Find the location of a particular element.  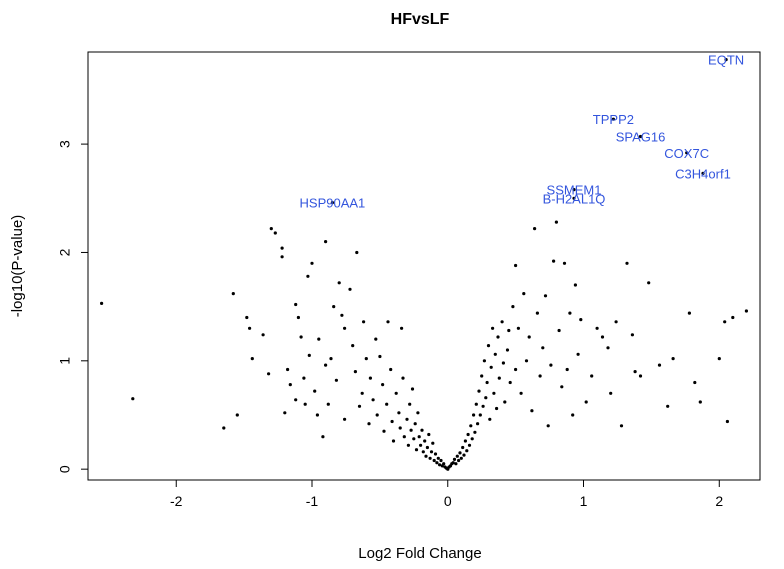

y-tick-label: 1 is located at coordinates (65, 361).